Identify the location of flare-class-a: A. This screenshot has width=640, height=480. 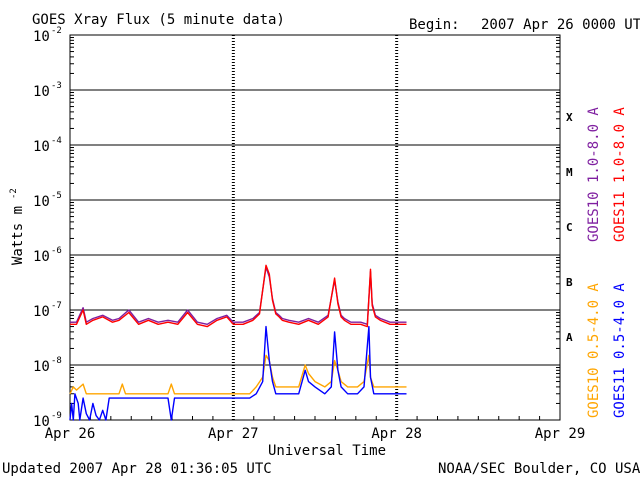
(569, 337).